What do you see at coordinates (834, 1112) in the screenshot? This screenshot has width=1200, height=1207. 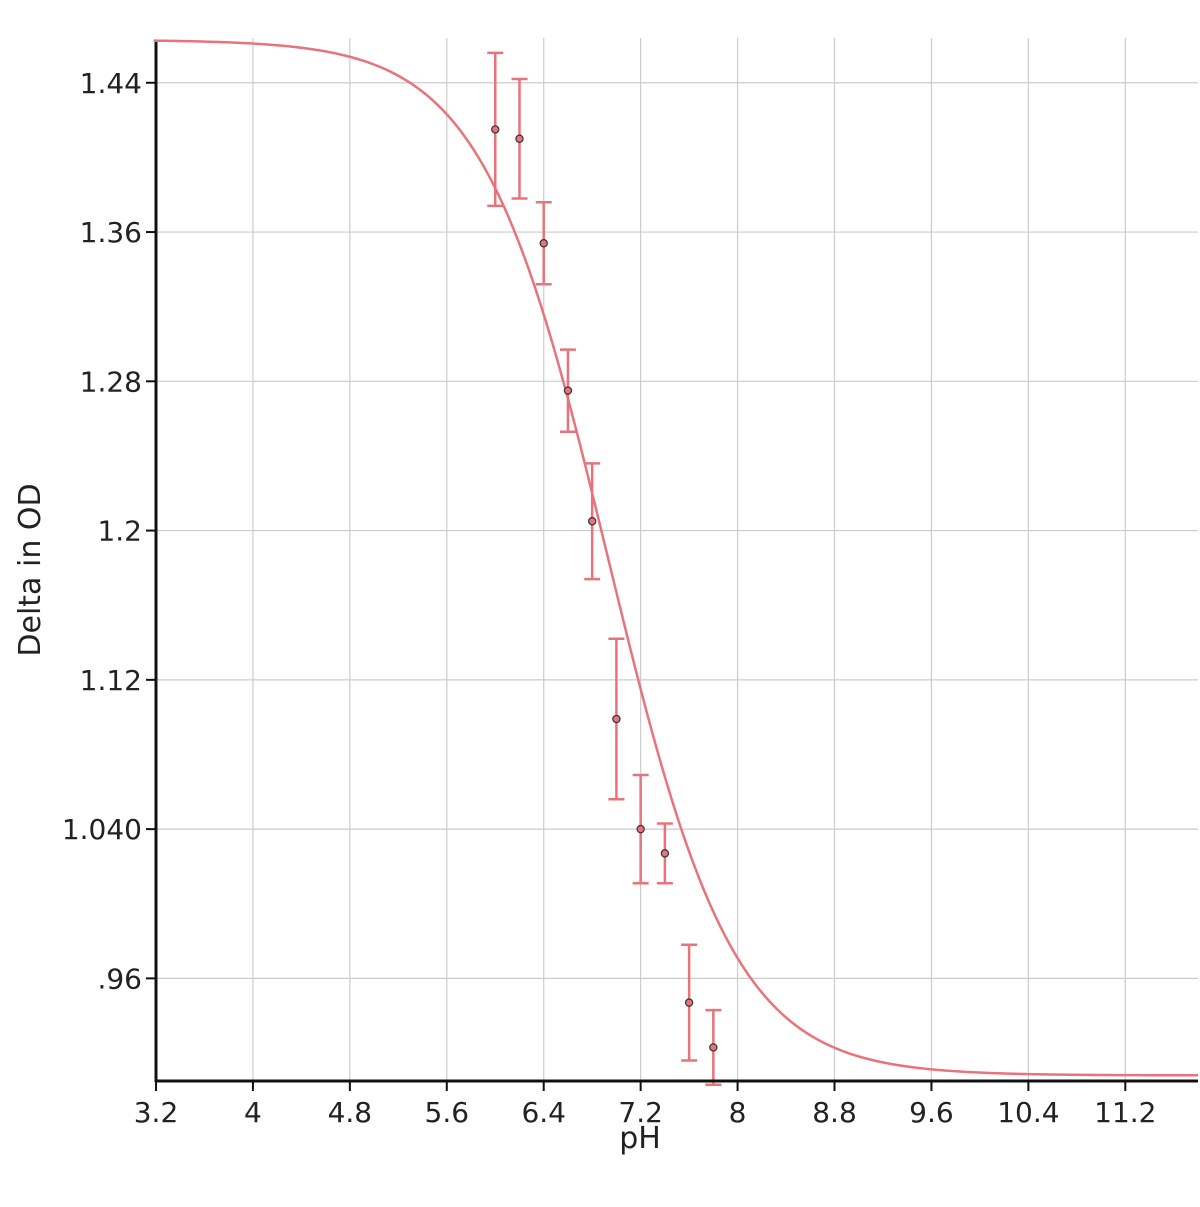 I see `x-tick-label: 8.8` at bounding box center [834, 1112].